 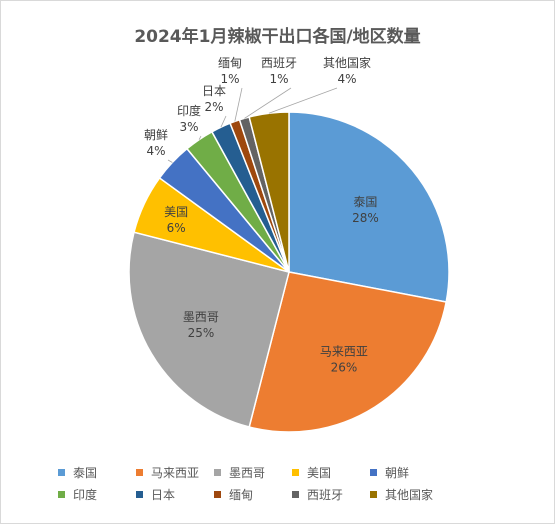 I want to click on legend-label: 西班牙, so click(x=325, y=494).